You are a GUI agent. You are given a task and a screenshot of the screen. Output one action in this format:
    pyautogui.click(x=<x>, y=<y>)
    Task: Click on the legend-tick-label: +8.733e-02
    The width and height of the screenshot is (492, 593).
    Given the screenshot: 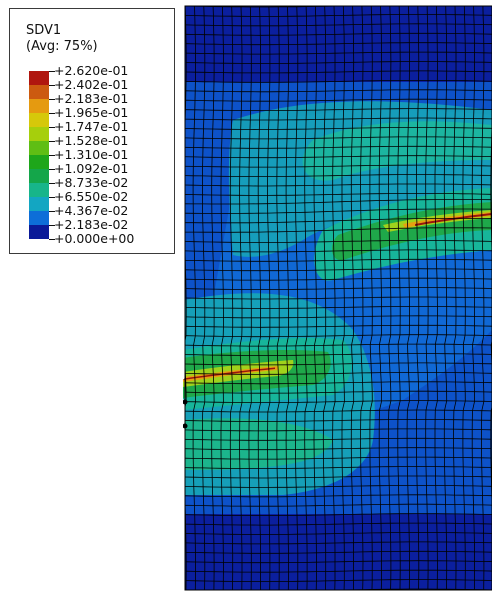 What is the action you would take?
    pyautogui.click(x=91, y=182)
    